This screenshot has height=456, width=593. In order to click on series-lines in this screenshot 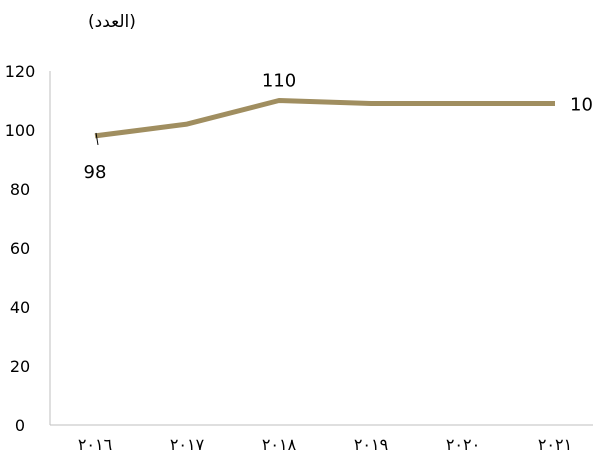, I will do `click(324, 118)`.